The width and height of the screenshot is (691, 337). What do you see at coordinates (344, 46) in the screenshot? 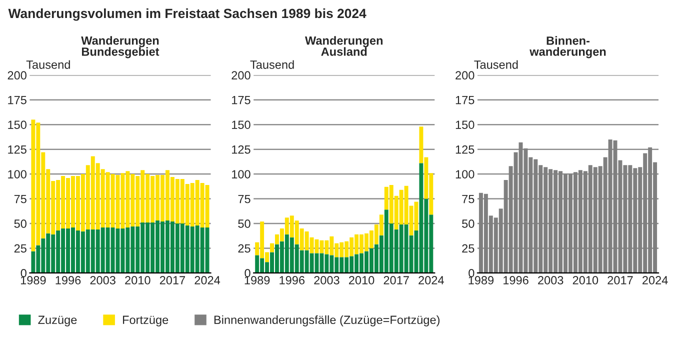
I see `chart-title: Wanderungen Ausland` at bounding box center [344, 46].